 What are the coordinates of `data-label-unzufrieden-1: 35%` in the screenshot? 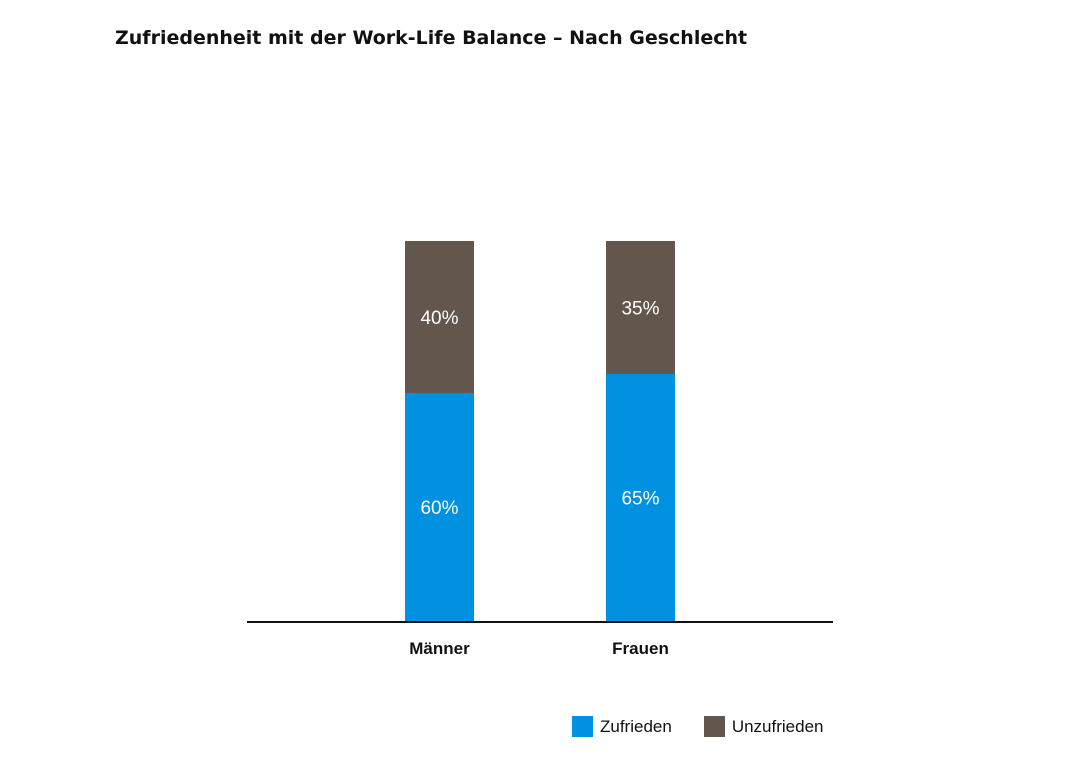 It's located at (640, 309).